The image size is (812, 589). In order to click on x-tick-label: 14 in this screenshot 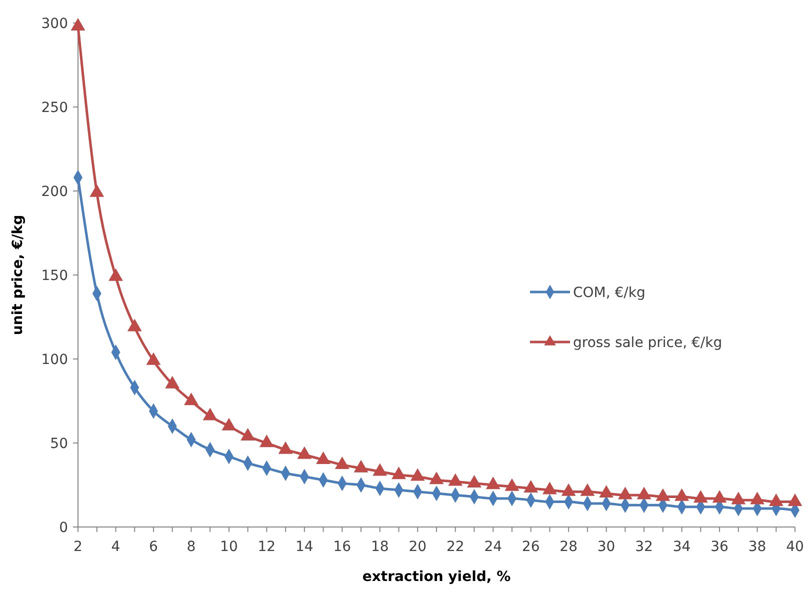, I will do `click(305, 547)`.